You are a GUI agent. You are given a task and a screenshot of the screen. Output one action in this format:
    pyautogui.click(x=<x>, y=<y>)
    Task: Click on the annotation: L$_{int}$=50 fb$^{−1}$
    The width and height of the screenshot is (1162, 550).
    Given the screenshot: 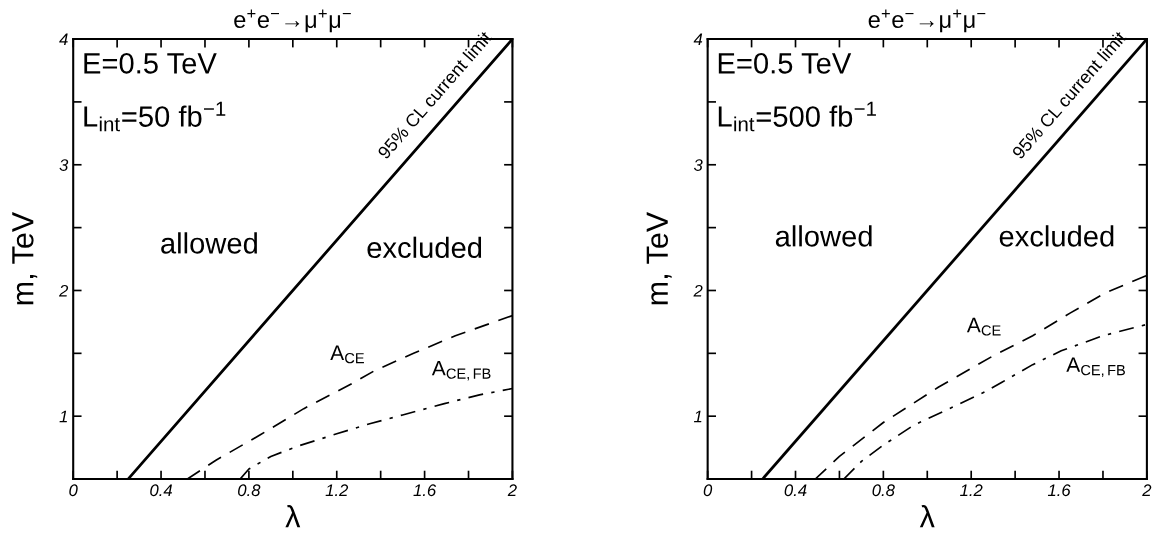 What is the action you would take?
    pyautogui.click(x=155, y=116)
    